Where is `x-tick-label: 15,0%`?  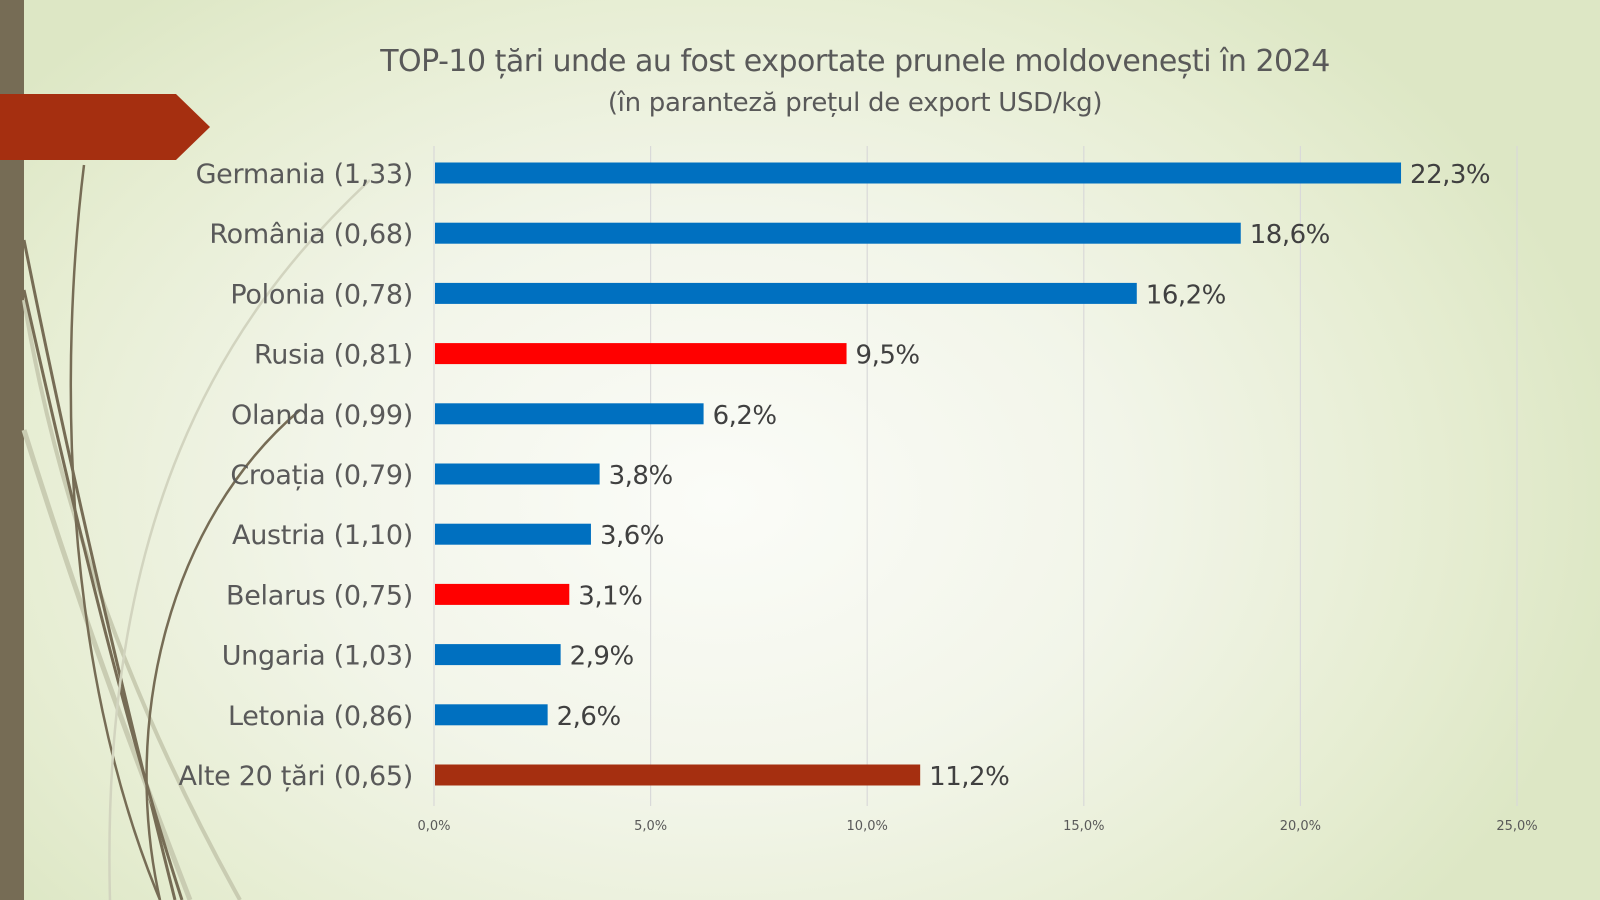
x-tick-label: 15,0% is located at coordinates (1083, 826).